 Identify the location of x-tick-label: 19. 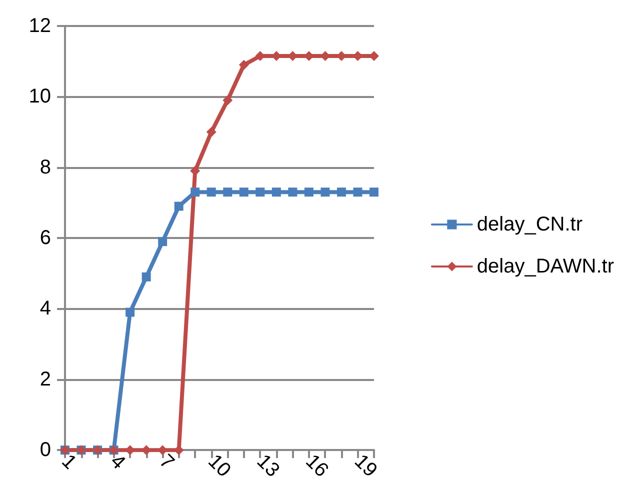
(366, 466).